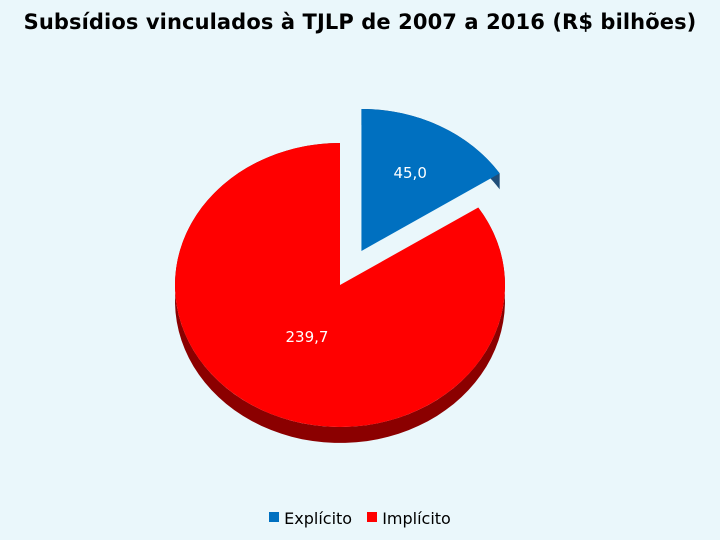 This screenshot has width=720, height=540. What do you see at coordinates (372, 517) in the screenshot?
I see `legend-swatch-implicito` at bounding box center [372, 517].